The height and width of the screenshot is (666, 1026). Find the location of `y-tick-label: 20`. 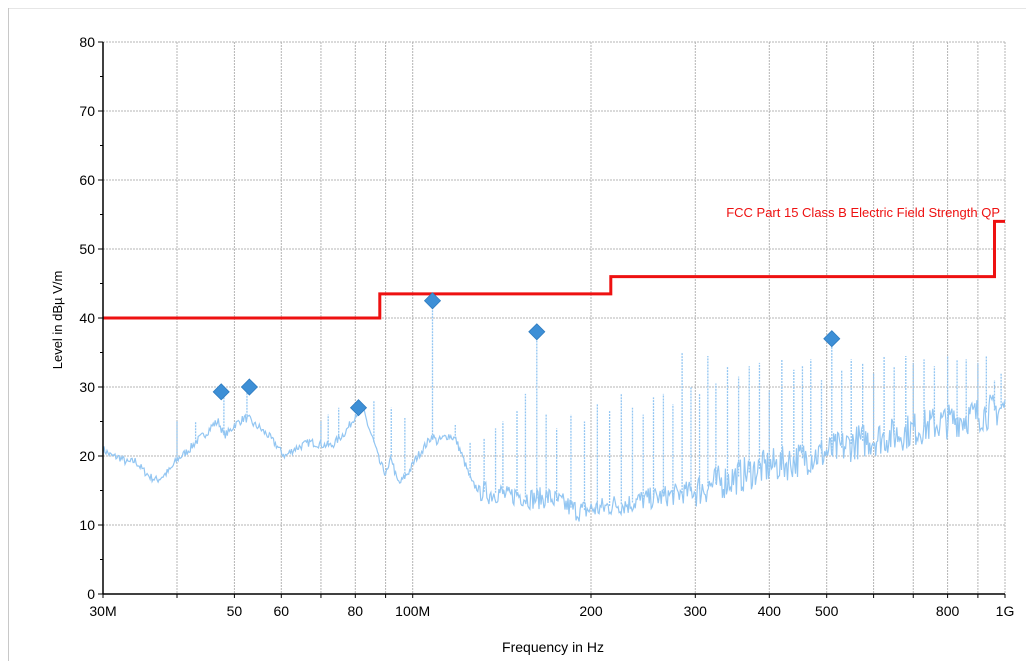

y-tick-label: 20 is located at coordinates (87, 456).